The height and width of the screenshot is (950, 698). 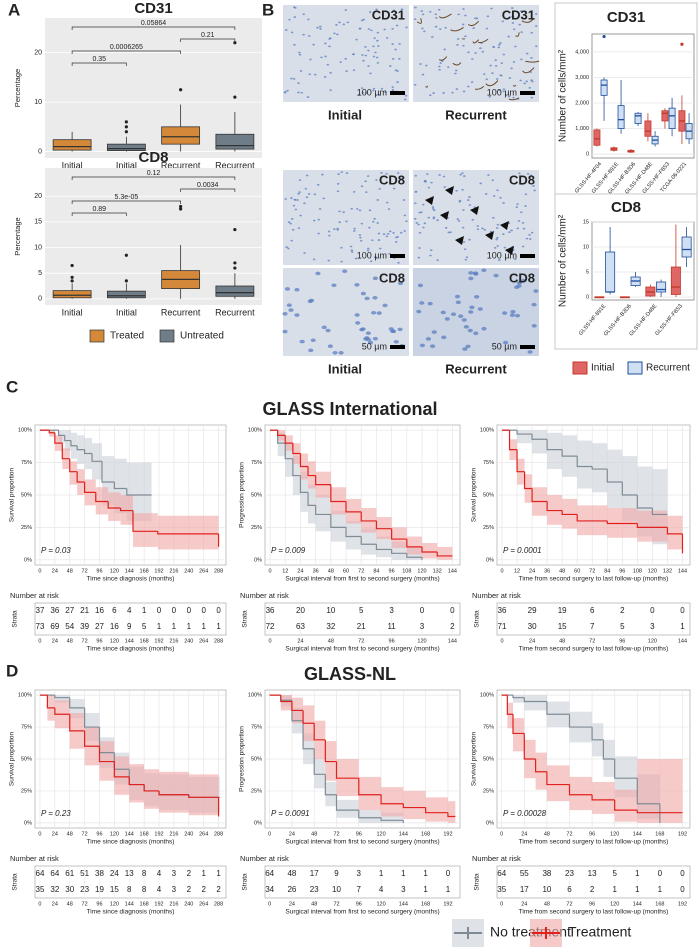 I want to click on risk-x-tick-label: 72, so click(x=569, y=904).